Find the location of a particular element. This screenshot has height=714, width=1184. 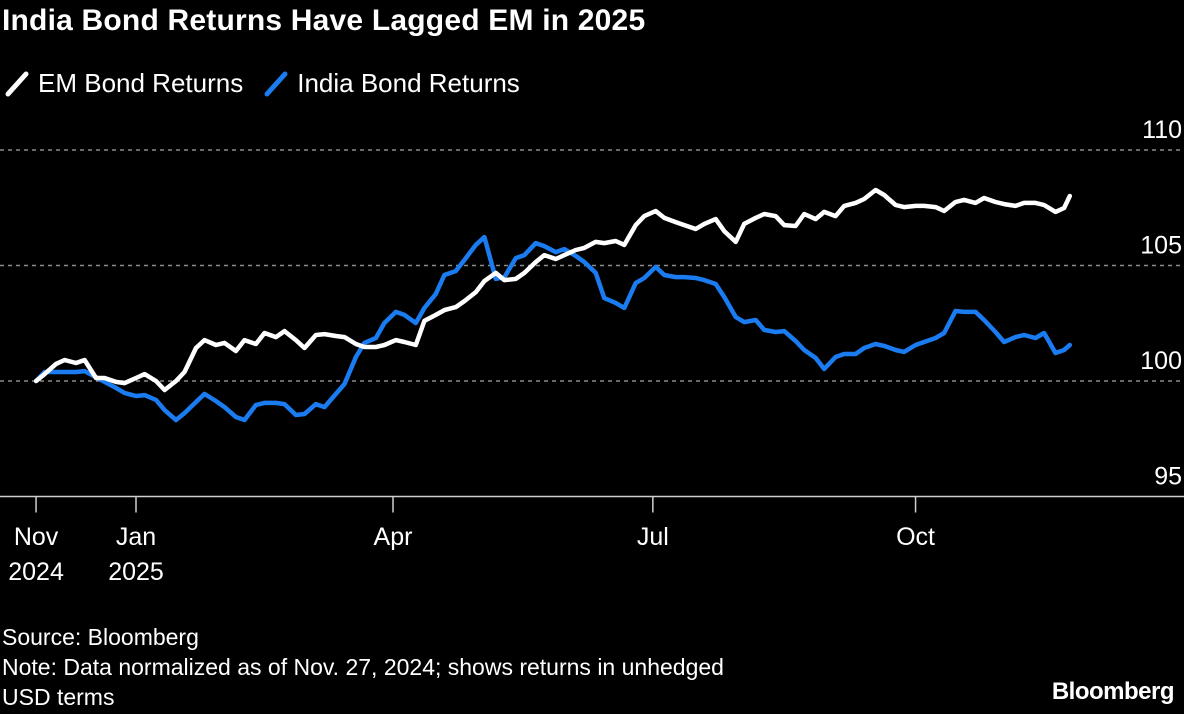

x-tick-label: Nov is located at coordinates (36, 537).